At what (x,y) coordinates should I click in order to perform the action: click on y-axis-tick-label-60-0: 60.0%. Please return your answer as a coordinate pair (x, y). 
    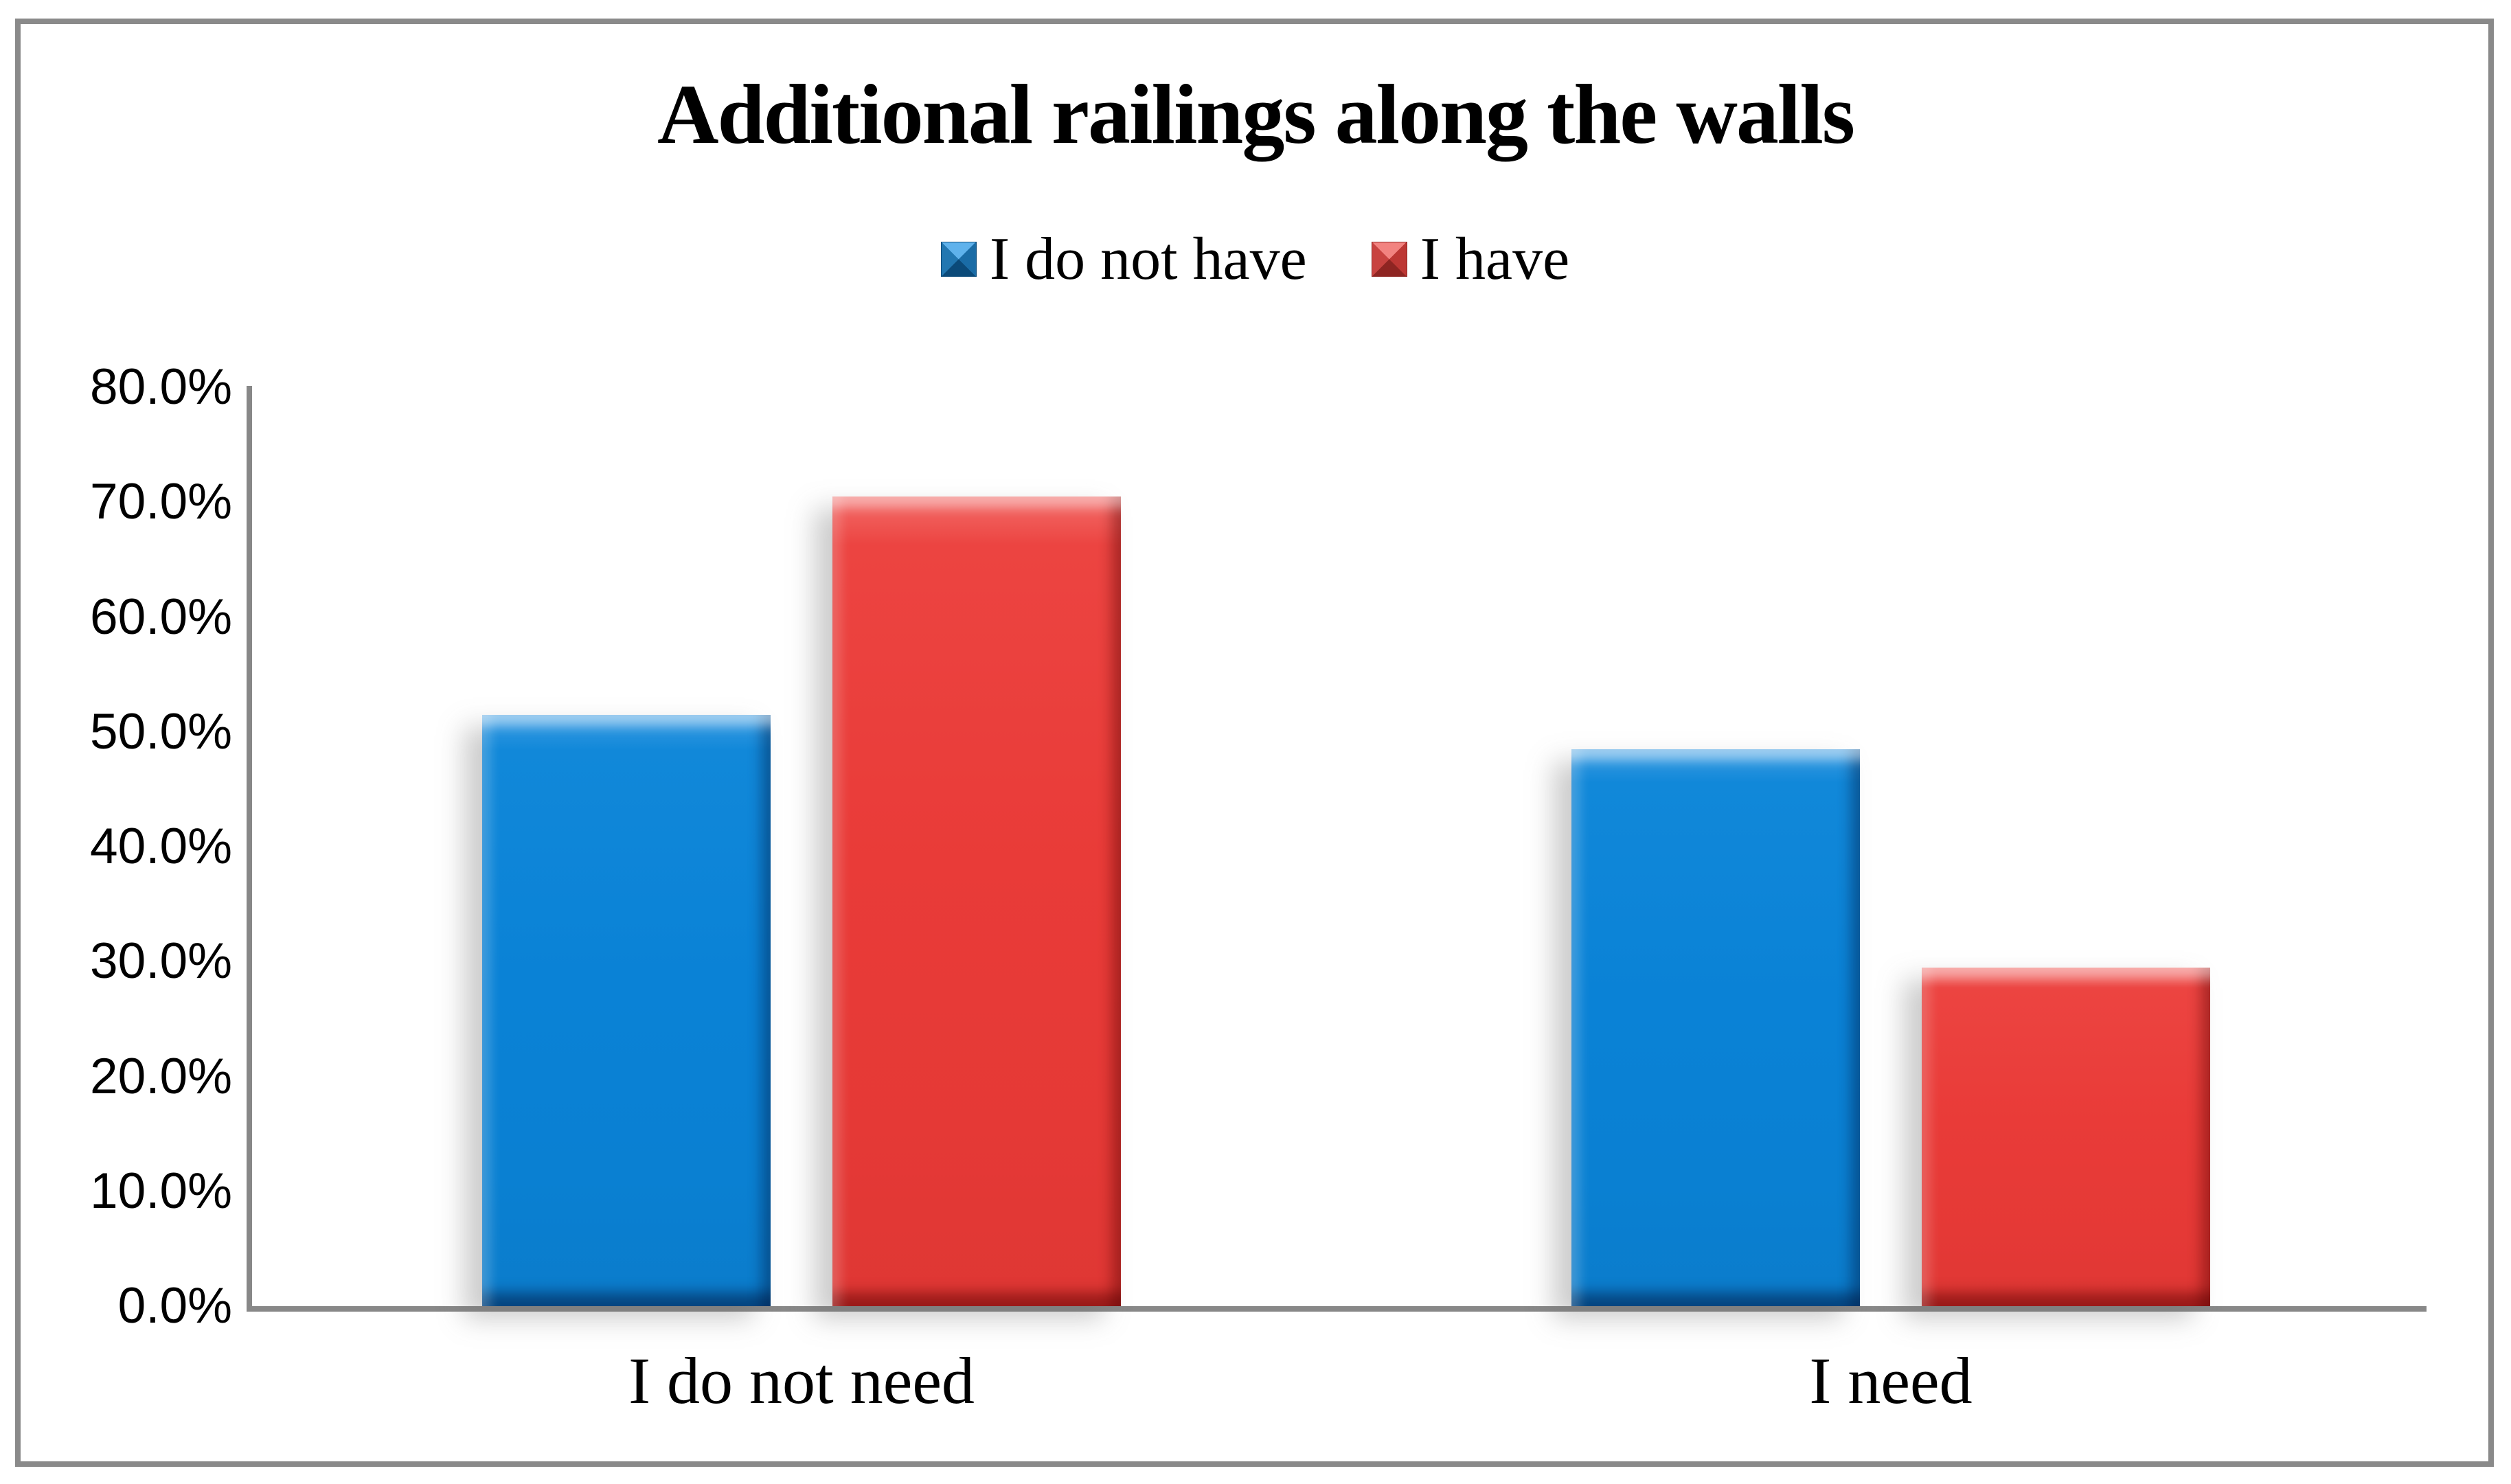
    Looking at the image, I should click on (161, 617).